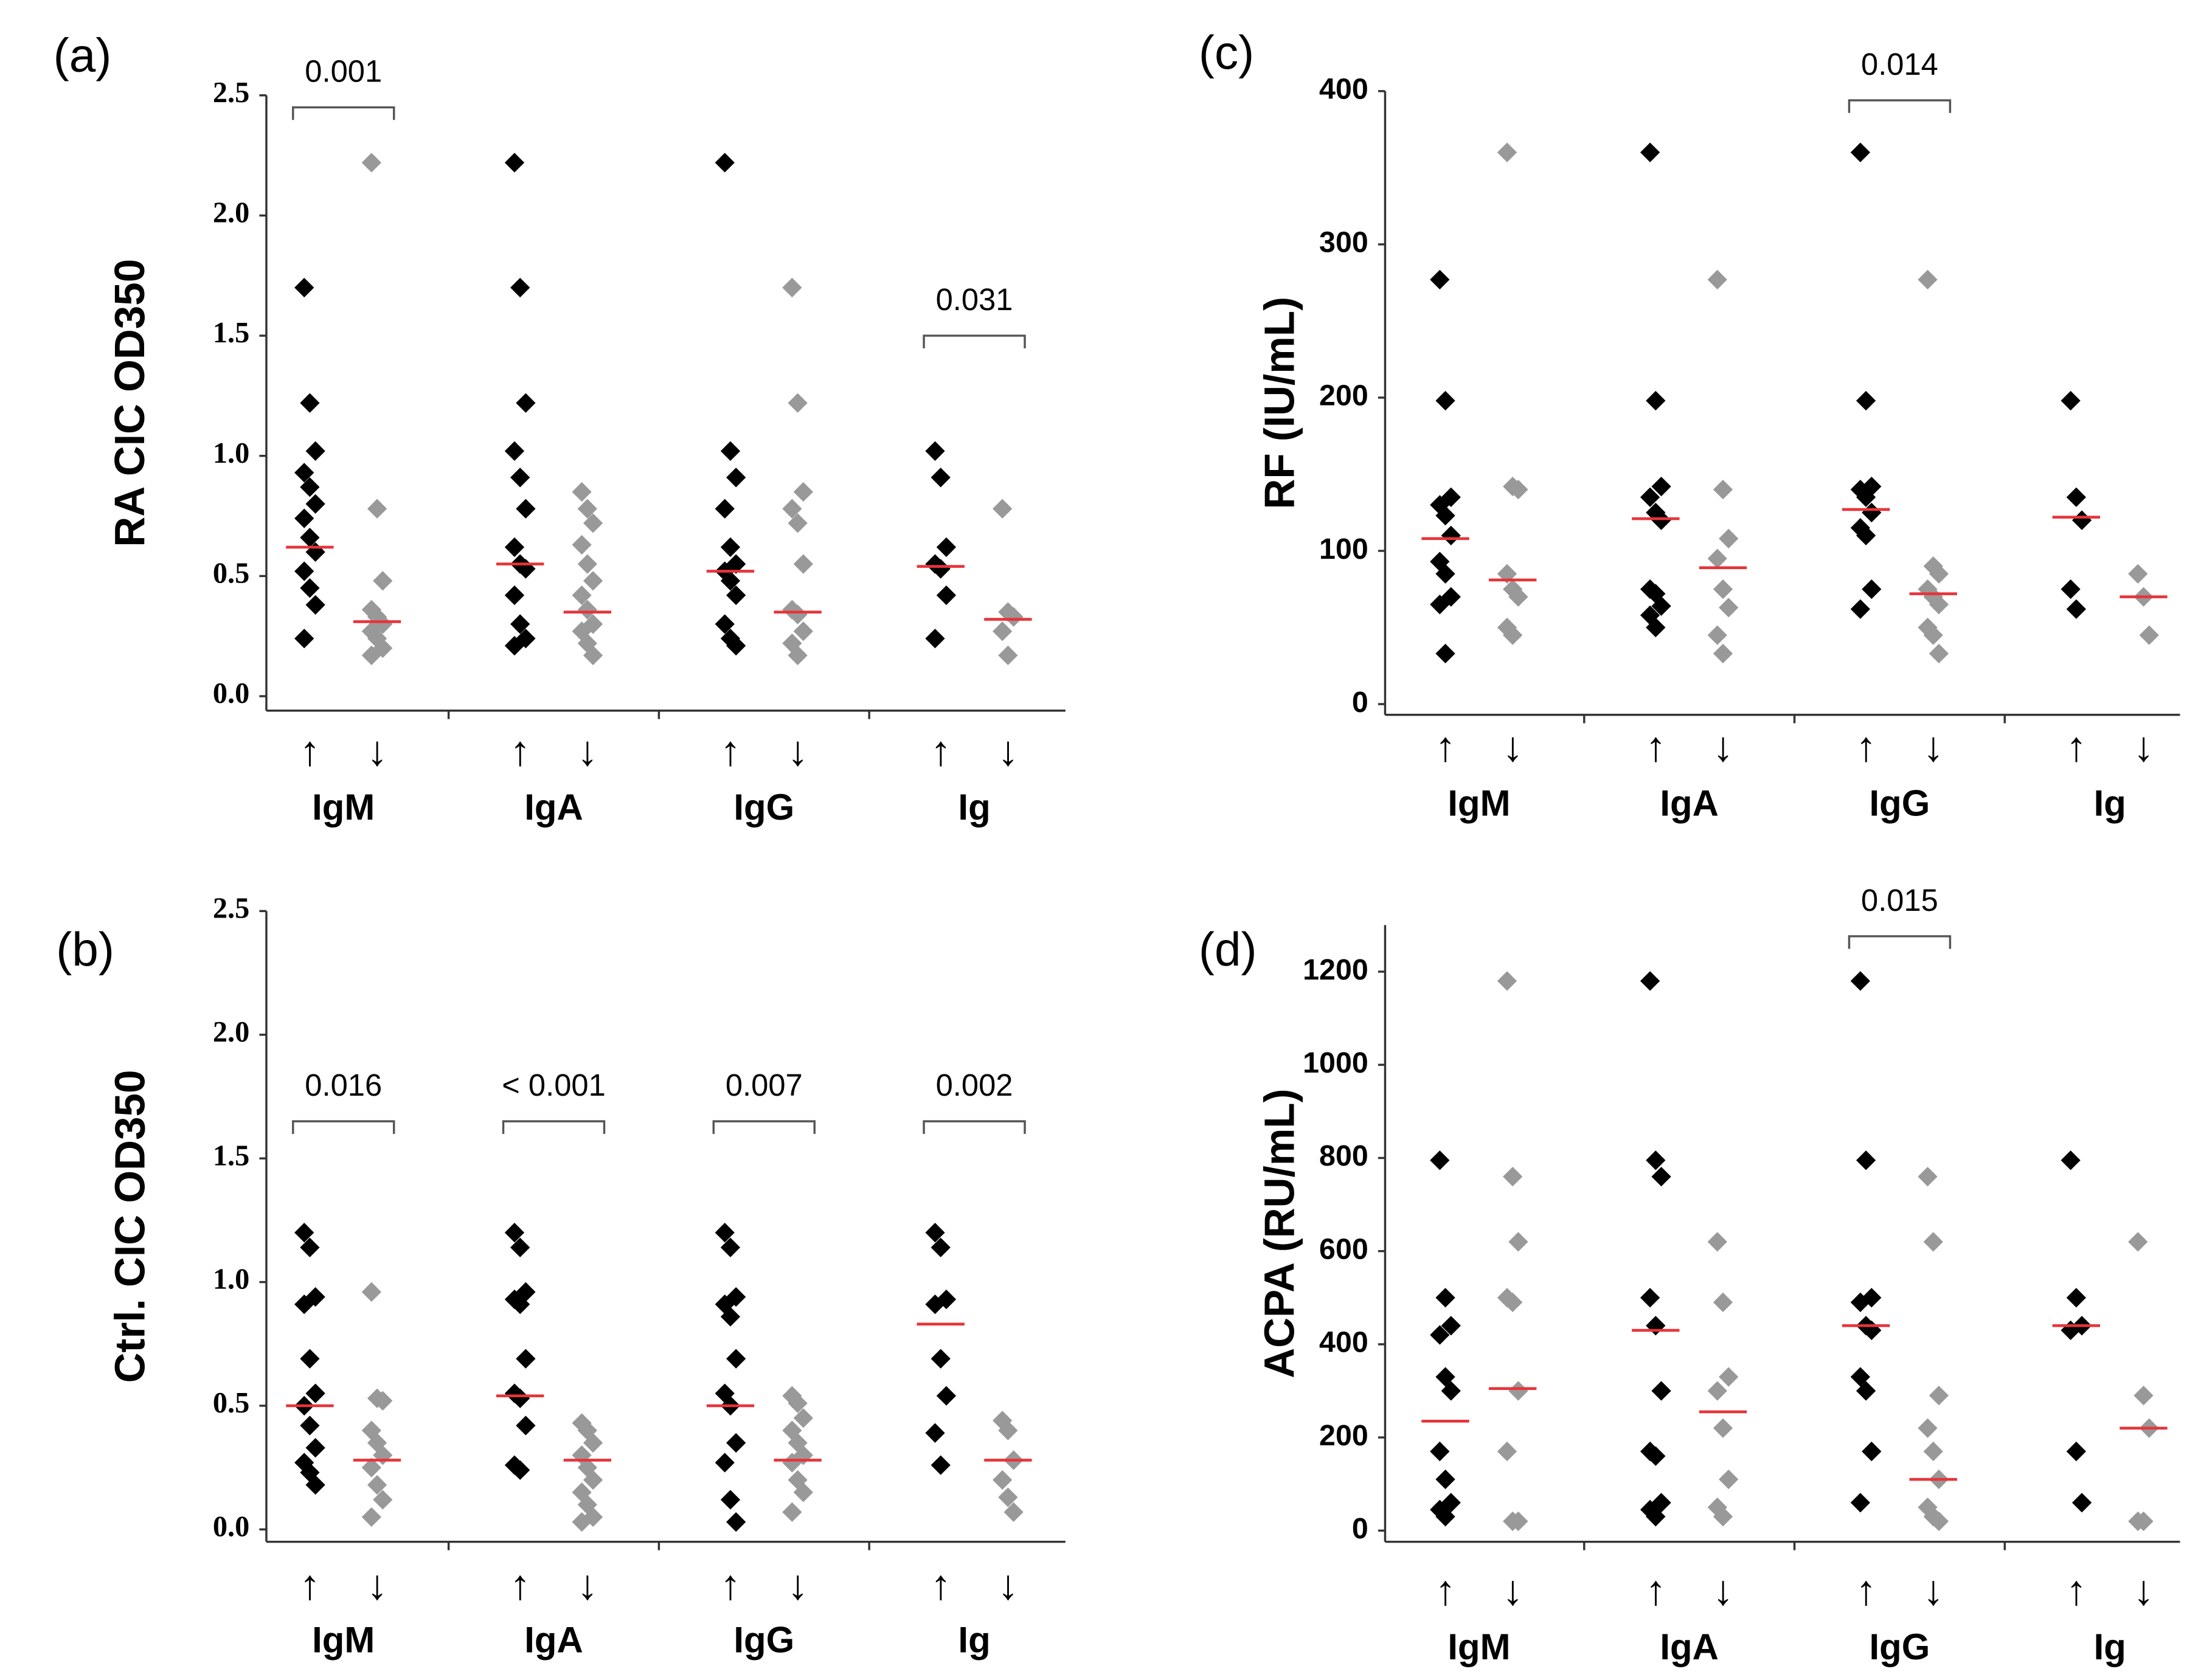 Image resolution: width=2187 pixels, height=1680 pixels. Describe the element at coordinates (974, 1085) in the screenshot. I see `p-value: 0.002` at that location.